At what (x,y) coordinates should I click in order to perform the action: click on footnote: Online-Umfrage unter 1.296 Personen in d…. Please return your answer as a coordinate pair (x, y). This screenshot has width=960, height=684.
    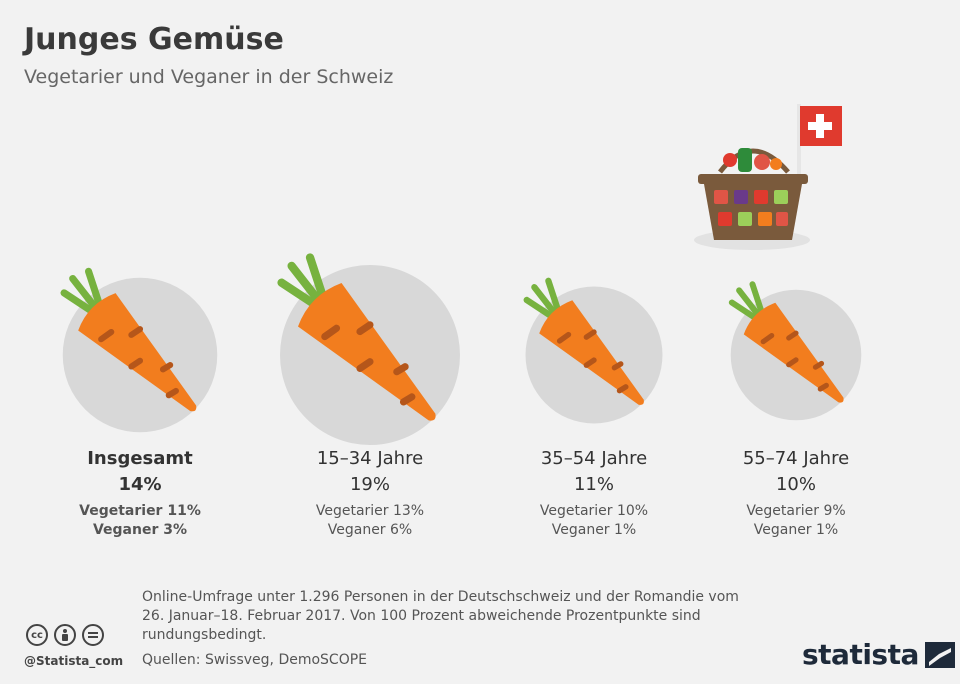
    Looking at the image, I should click on (440, 616).